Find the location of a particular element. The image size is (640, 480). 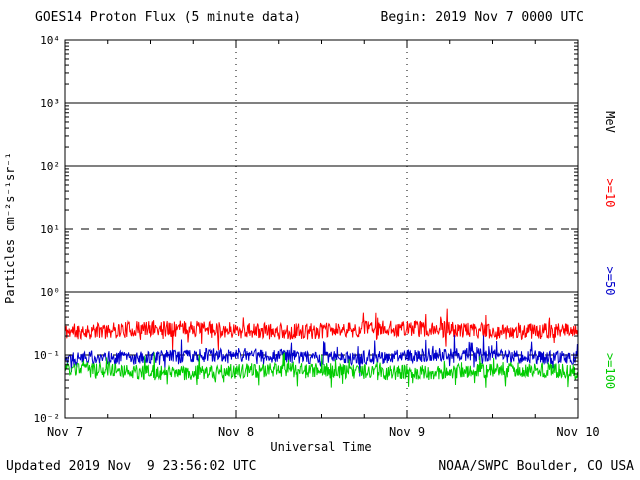

data-series is located at coordinates (321, 348).